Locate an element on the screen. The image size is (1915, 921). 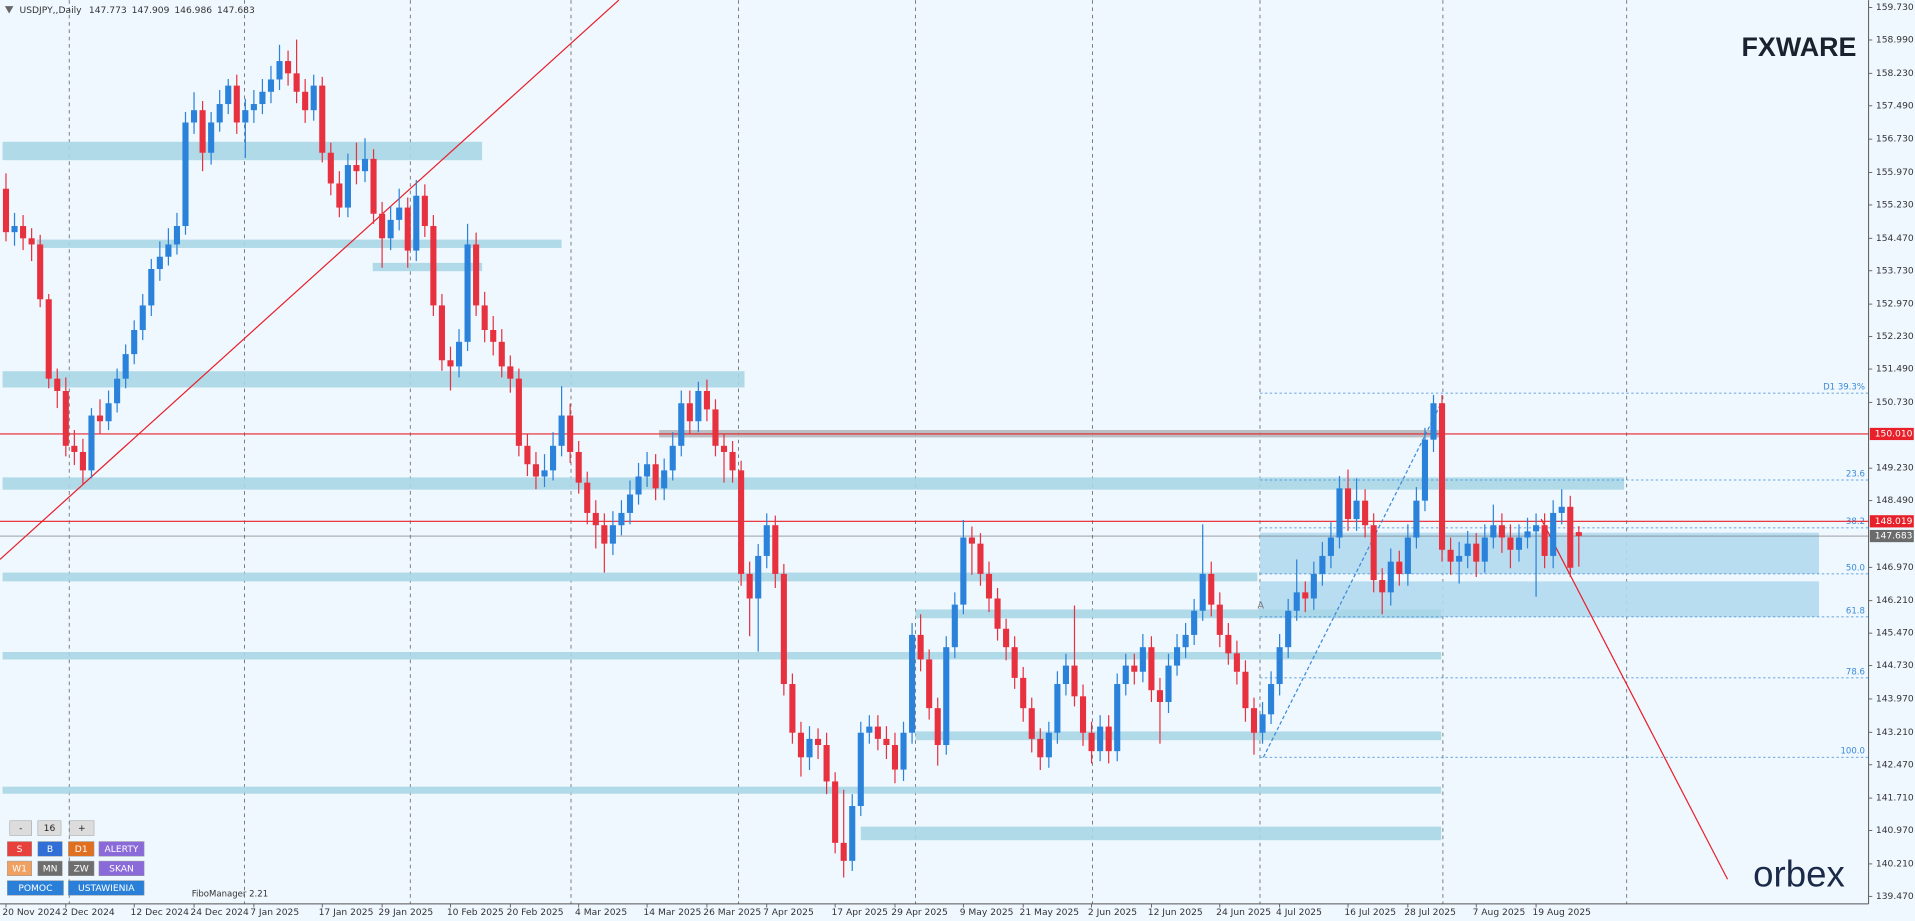
button: - is located at coordinates (20, 828).